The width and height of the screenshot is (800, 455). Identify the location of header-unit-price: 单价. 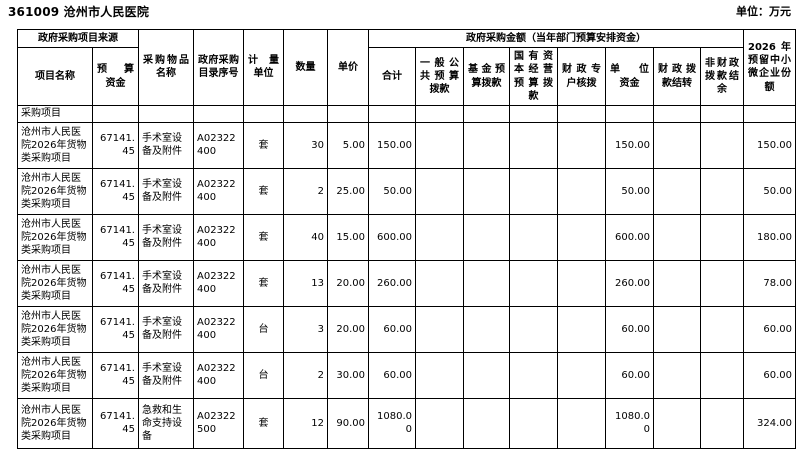
(348, 67).